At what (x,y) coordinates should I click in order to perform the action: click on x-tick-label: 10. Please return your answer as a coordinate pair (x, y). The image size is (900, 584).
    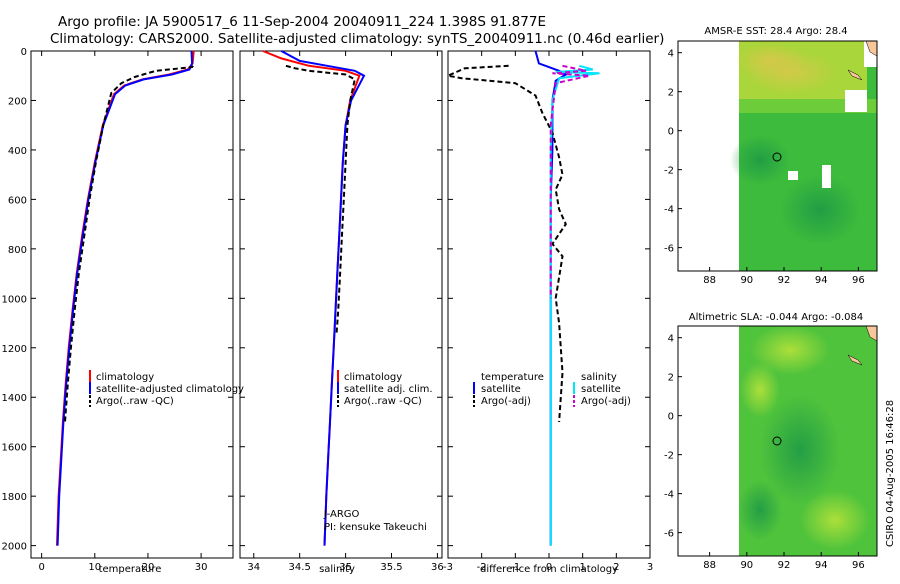
    Looking at the image, I should click on (94, 567).